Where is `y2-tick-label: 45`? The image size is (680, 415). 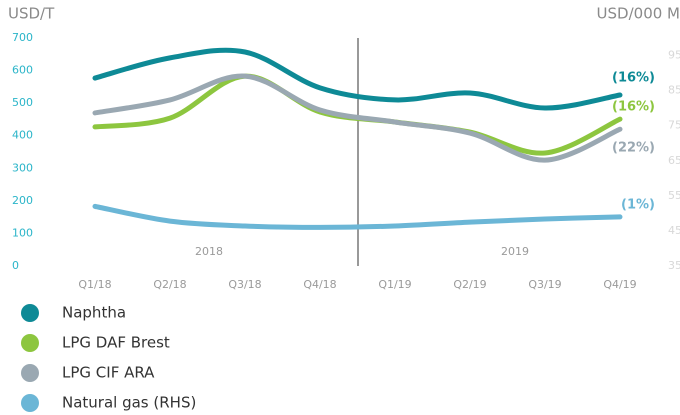 y2-tick-label: 45 is located at coordinates (674, 230).